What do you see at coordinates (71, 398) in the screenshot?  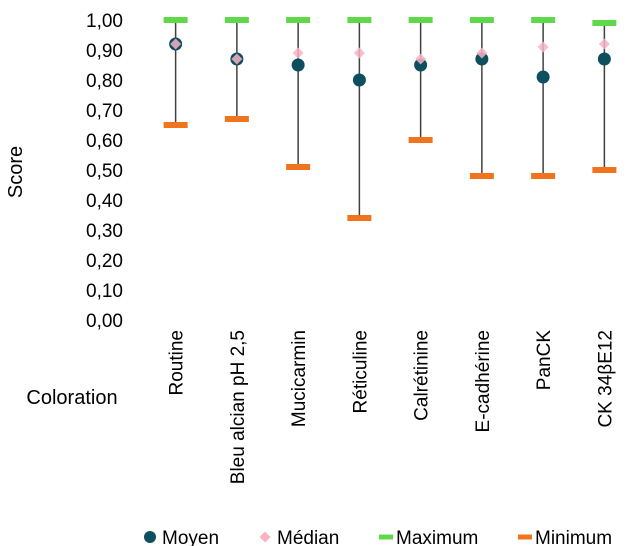 I see `x-axis-title: Coloration` at bounding box center [71, 398].